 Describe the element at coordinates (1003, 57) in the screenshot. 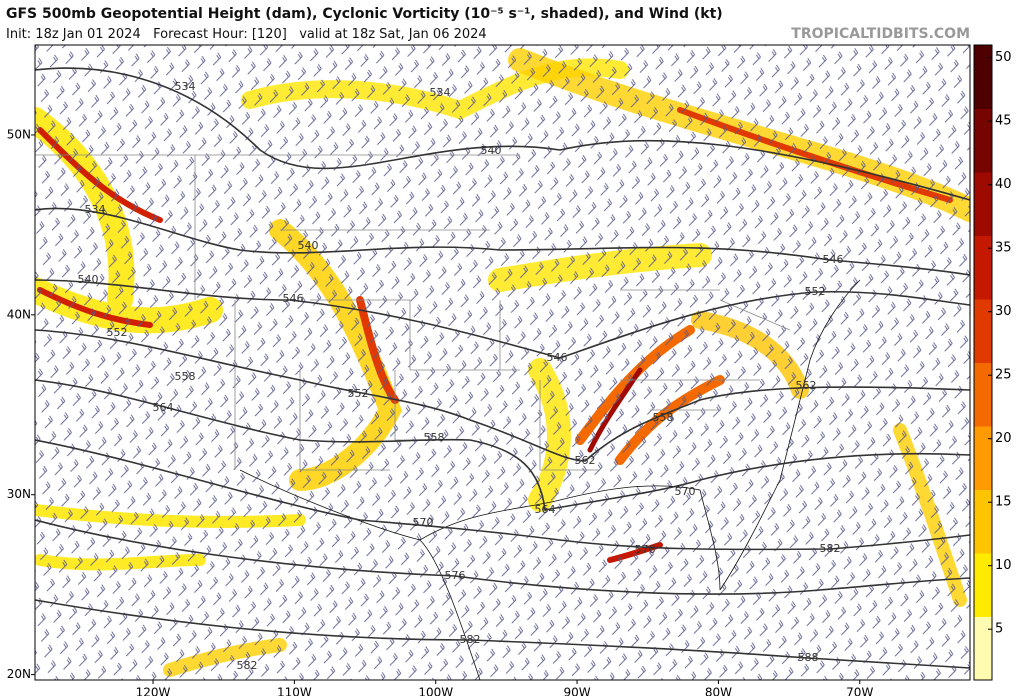

I see `colorbar-tick-label: 50` at that location.